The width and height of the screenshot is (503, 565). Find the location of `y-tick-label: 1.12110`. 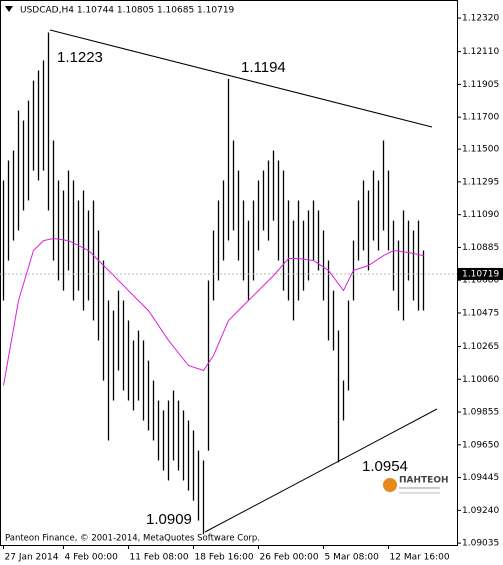

y-tick-label: 1.12110 is located at coordinates (480, 52).